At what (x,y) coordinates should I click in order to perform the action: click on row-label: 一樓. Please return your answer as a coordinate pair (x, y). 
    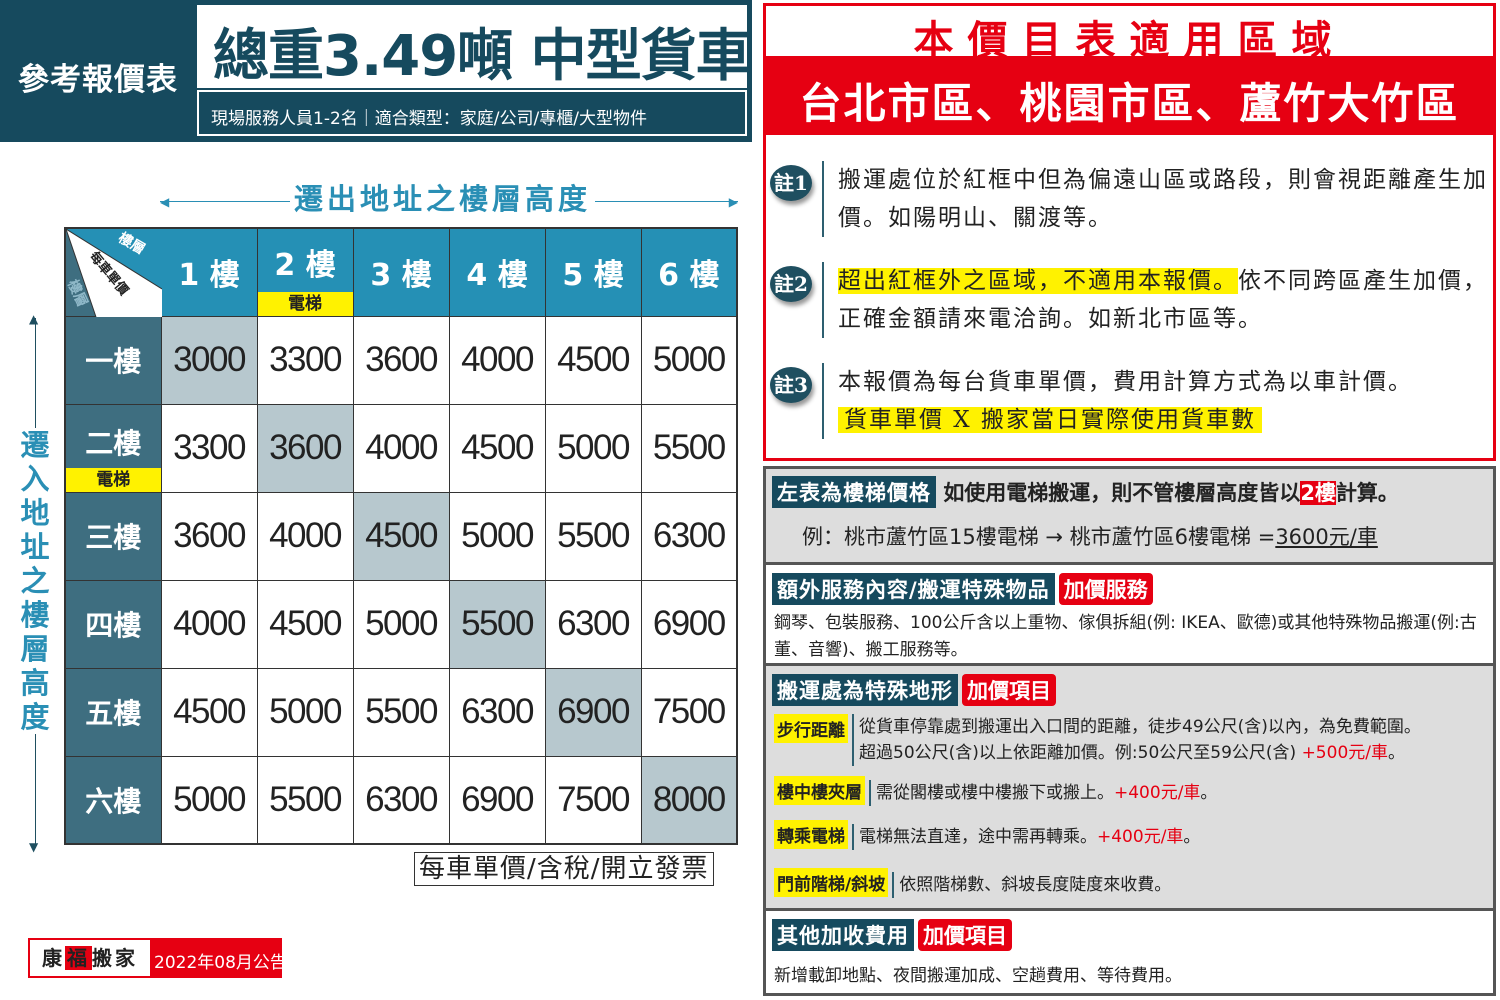
    Looking at the image, I should click on (113, 361).